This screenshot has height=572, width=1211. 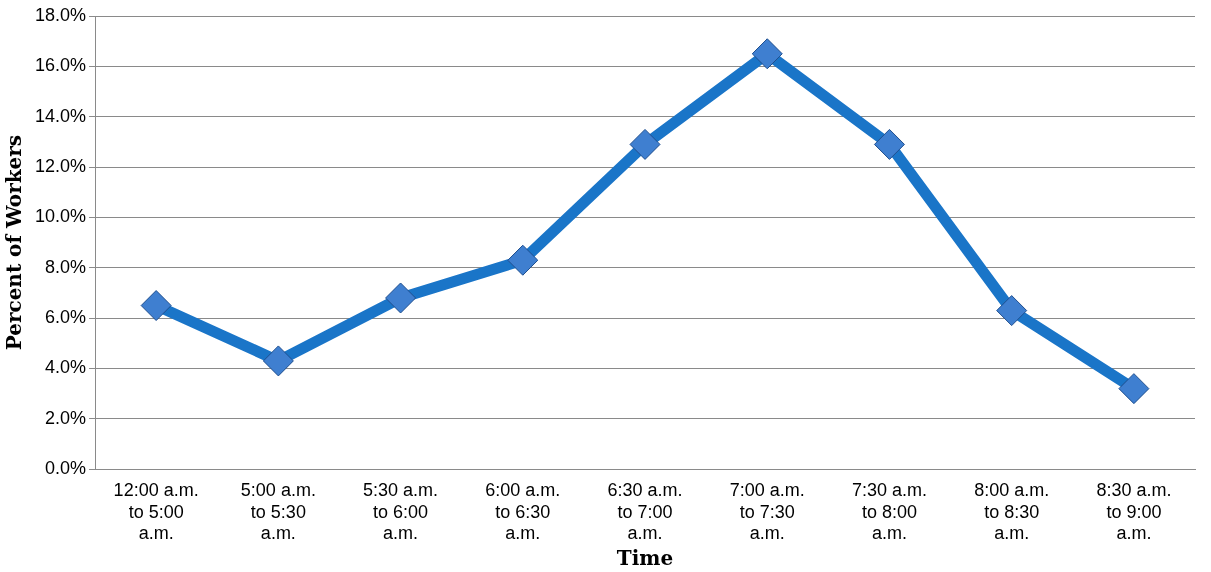 What do you see at coordinates (523, 511) in the screenshot?
I see `x-tick-label: 6:00 a.m. to 6:30 a.m.` at bounding box center [523, 511].